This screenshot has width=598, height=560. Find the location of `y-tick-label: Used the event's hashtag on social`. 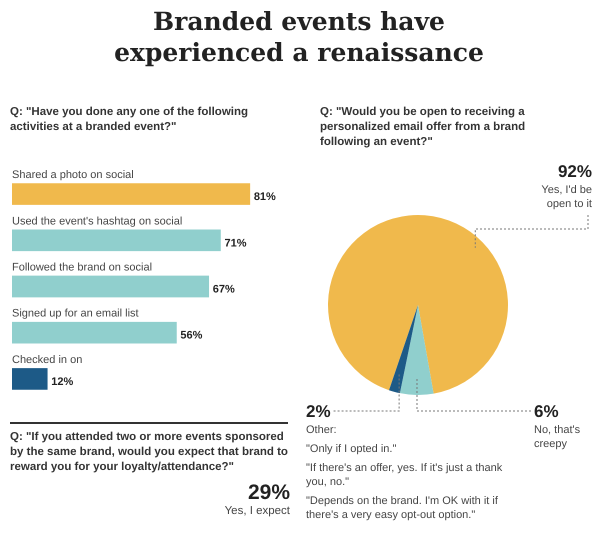

y-tick-label: Used the event's hashtag on social is located at coordinates (97, 221).